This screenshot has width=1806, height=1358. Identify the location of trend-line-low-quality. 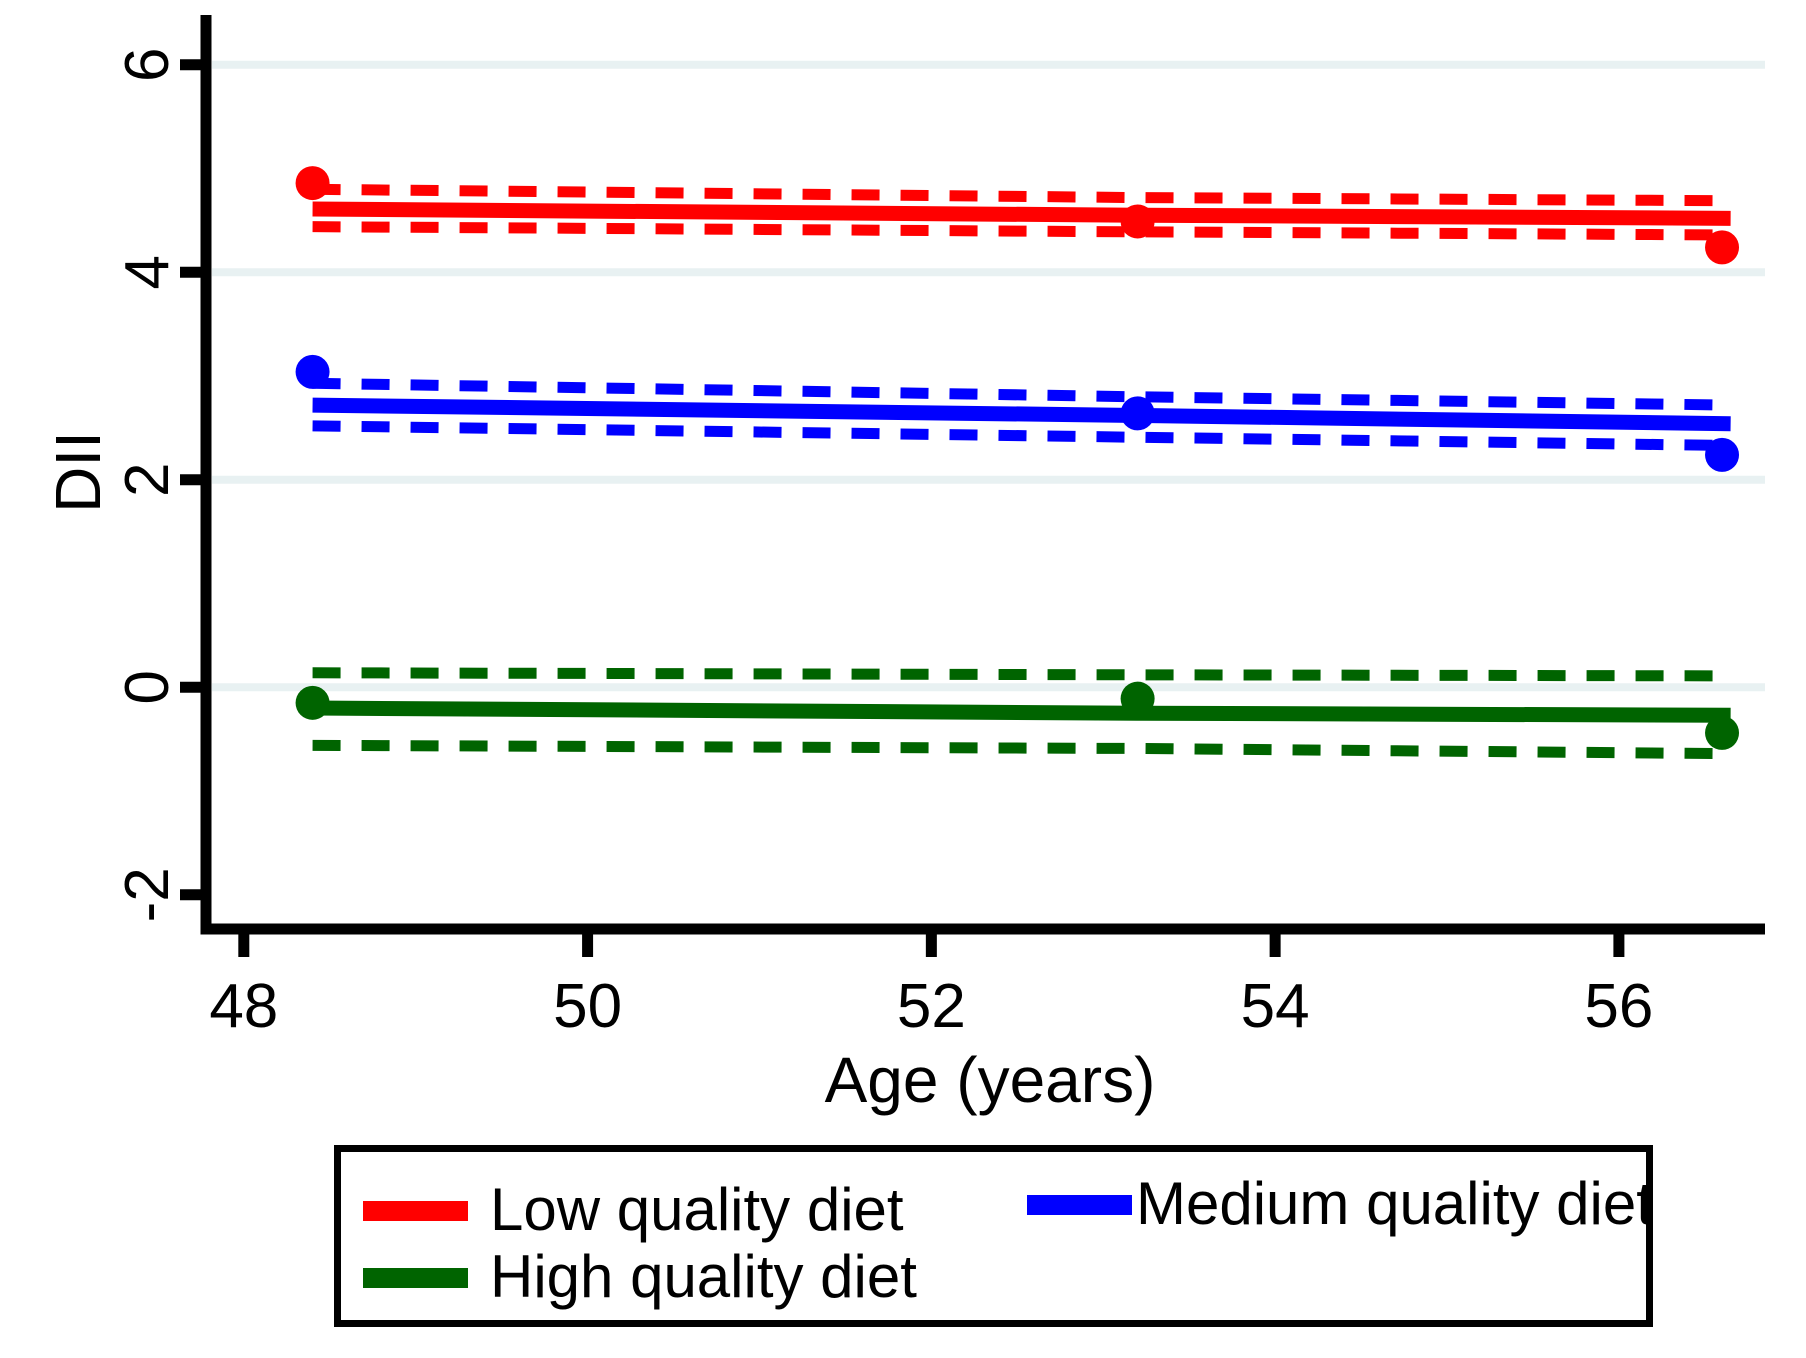
(1021, 213).